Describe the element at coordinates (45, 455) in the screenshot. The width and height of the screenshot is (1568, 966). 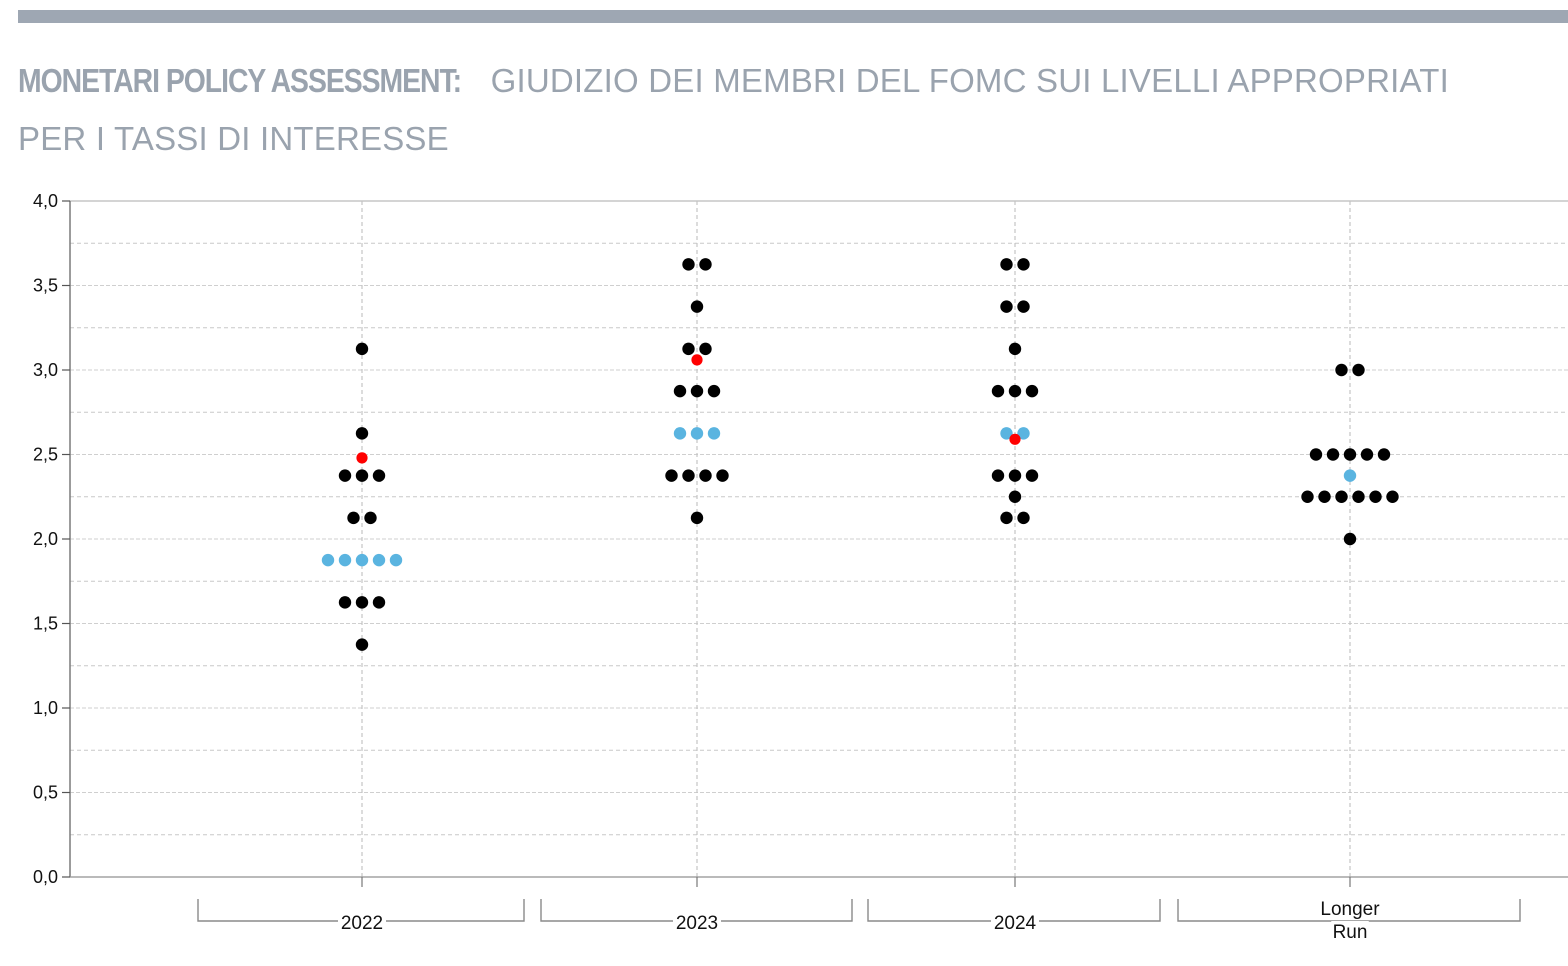
I see `y-tick-label: 2,5` at that location.